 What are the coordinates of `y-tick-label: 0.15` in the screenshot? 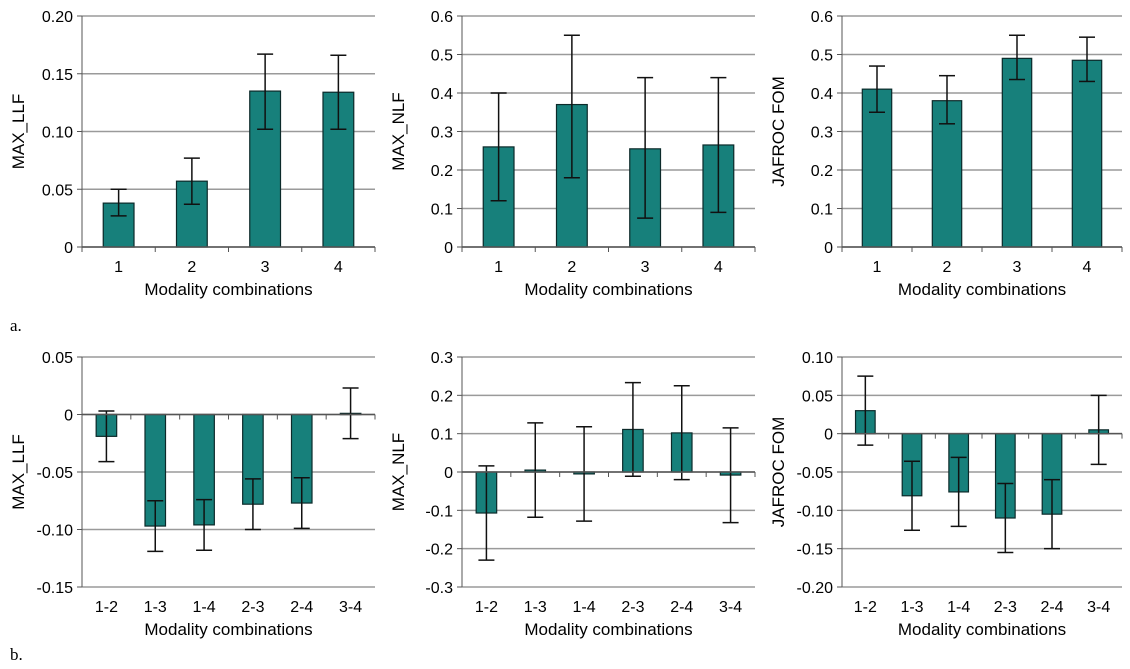 It's located at (57, 75).